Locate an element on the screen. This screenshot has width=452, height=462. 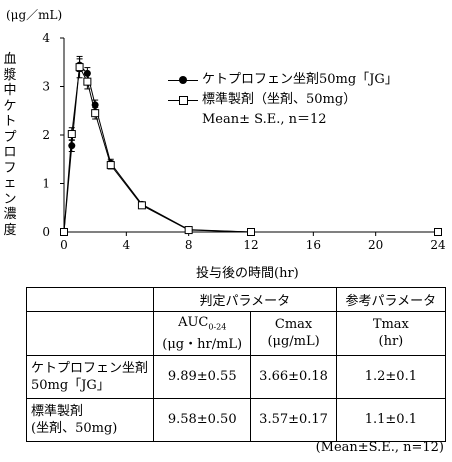
col-header-auc-main: AUC is located at coordinates (193, 322).